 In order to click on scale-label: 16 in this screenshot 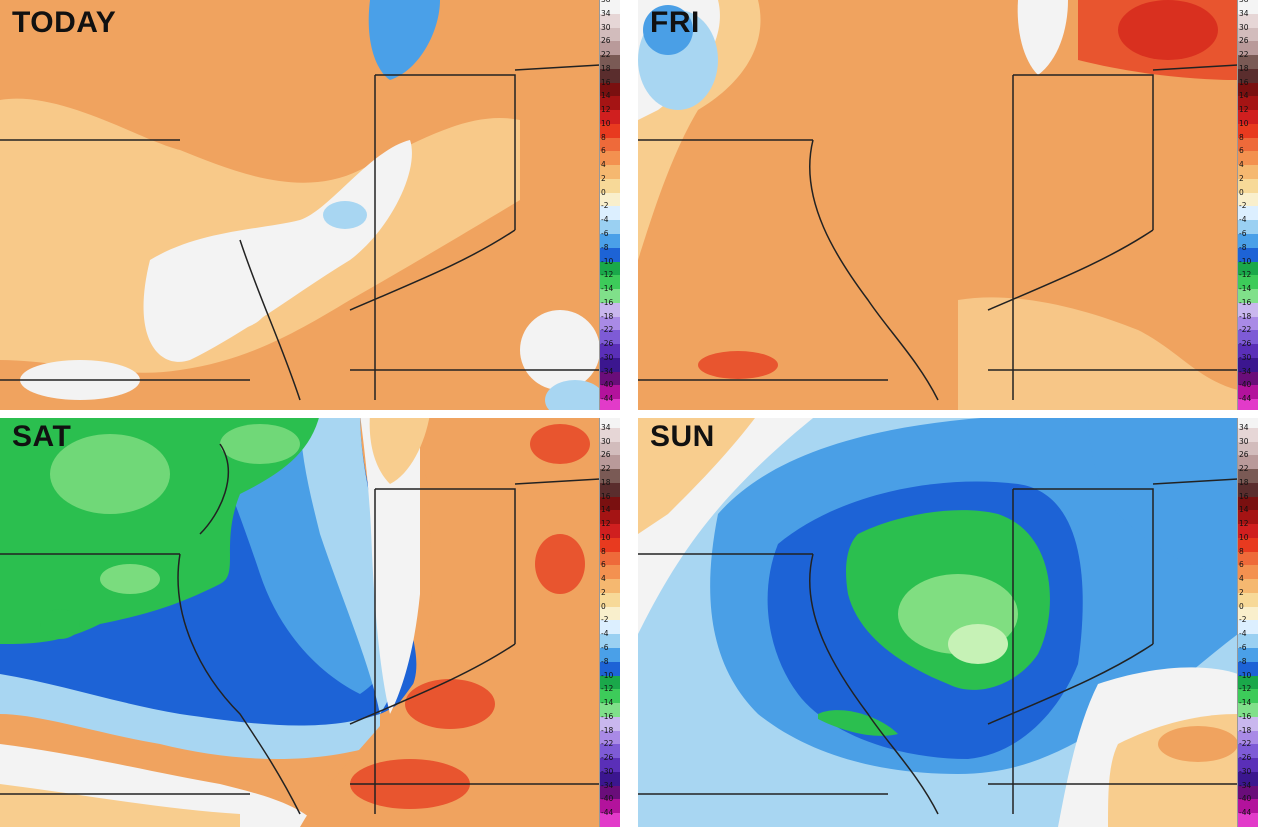, I will do `click(606, 82)`.